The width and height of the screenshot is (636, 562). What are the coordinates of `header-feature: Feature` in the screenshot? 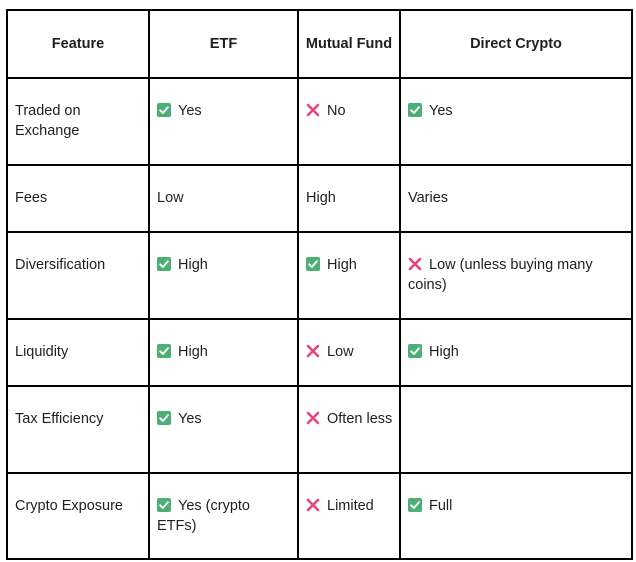 It's located at (78, 44).